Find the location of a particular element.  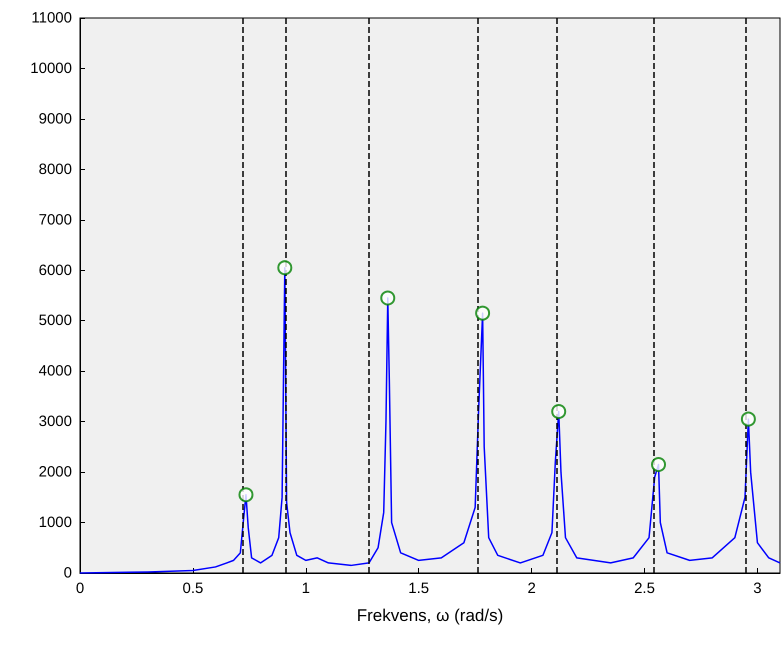

x-tick-label: 1.5 is located at coordinates (419, 588).